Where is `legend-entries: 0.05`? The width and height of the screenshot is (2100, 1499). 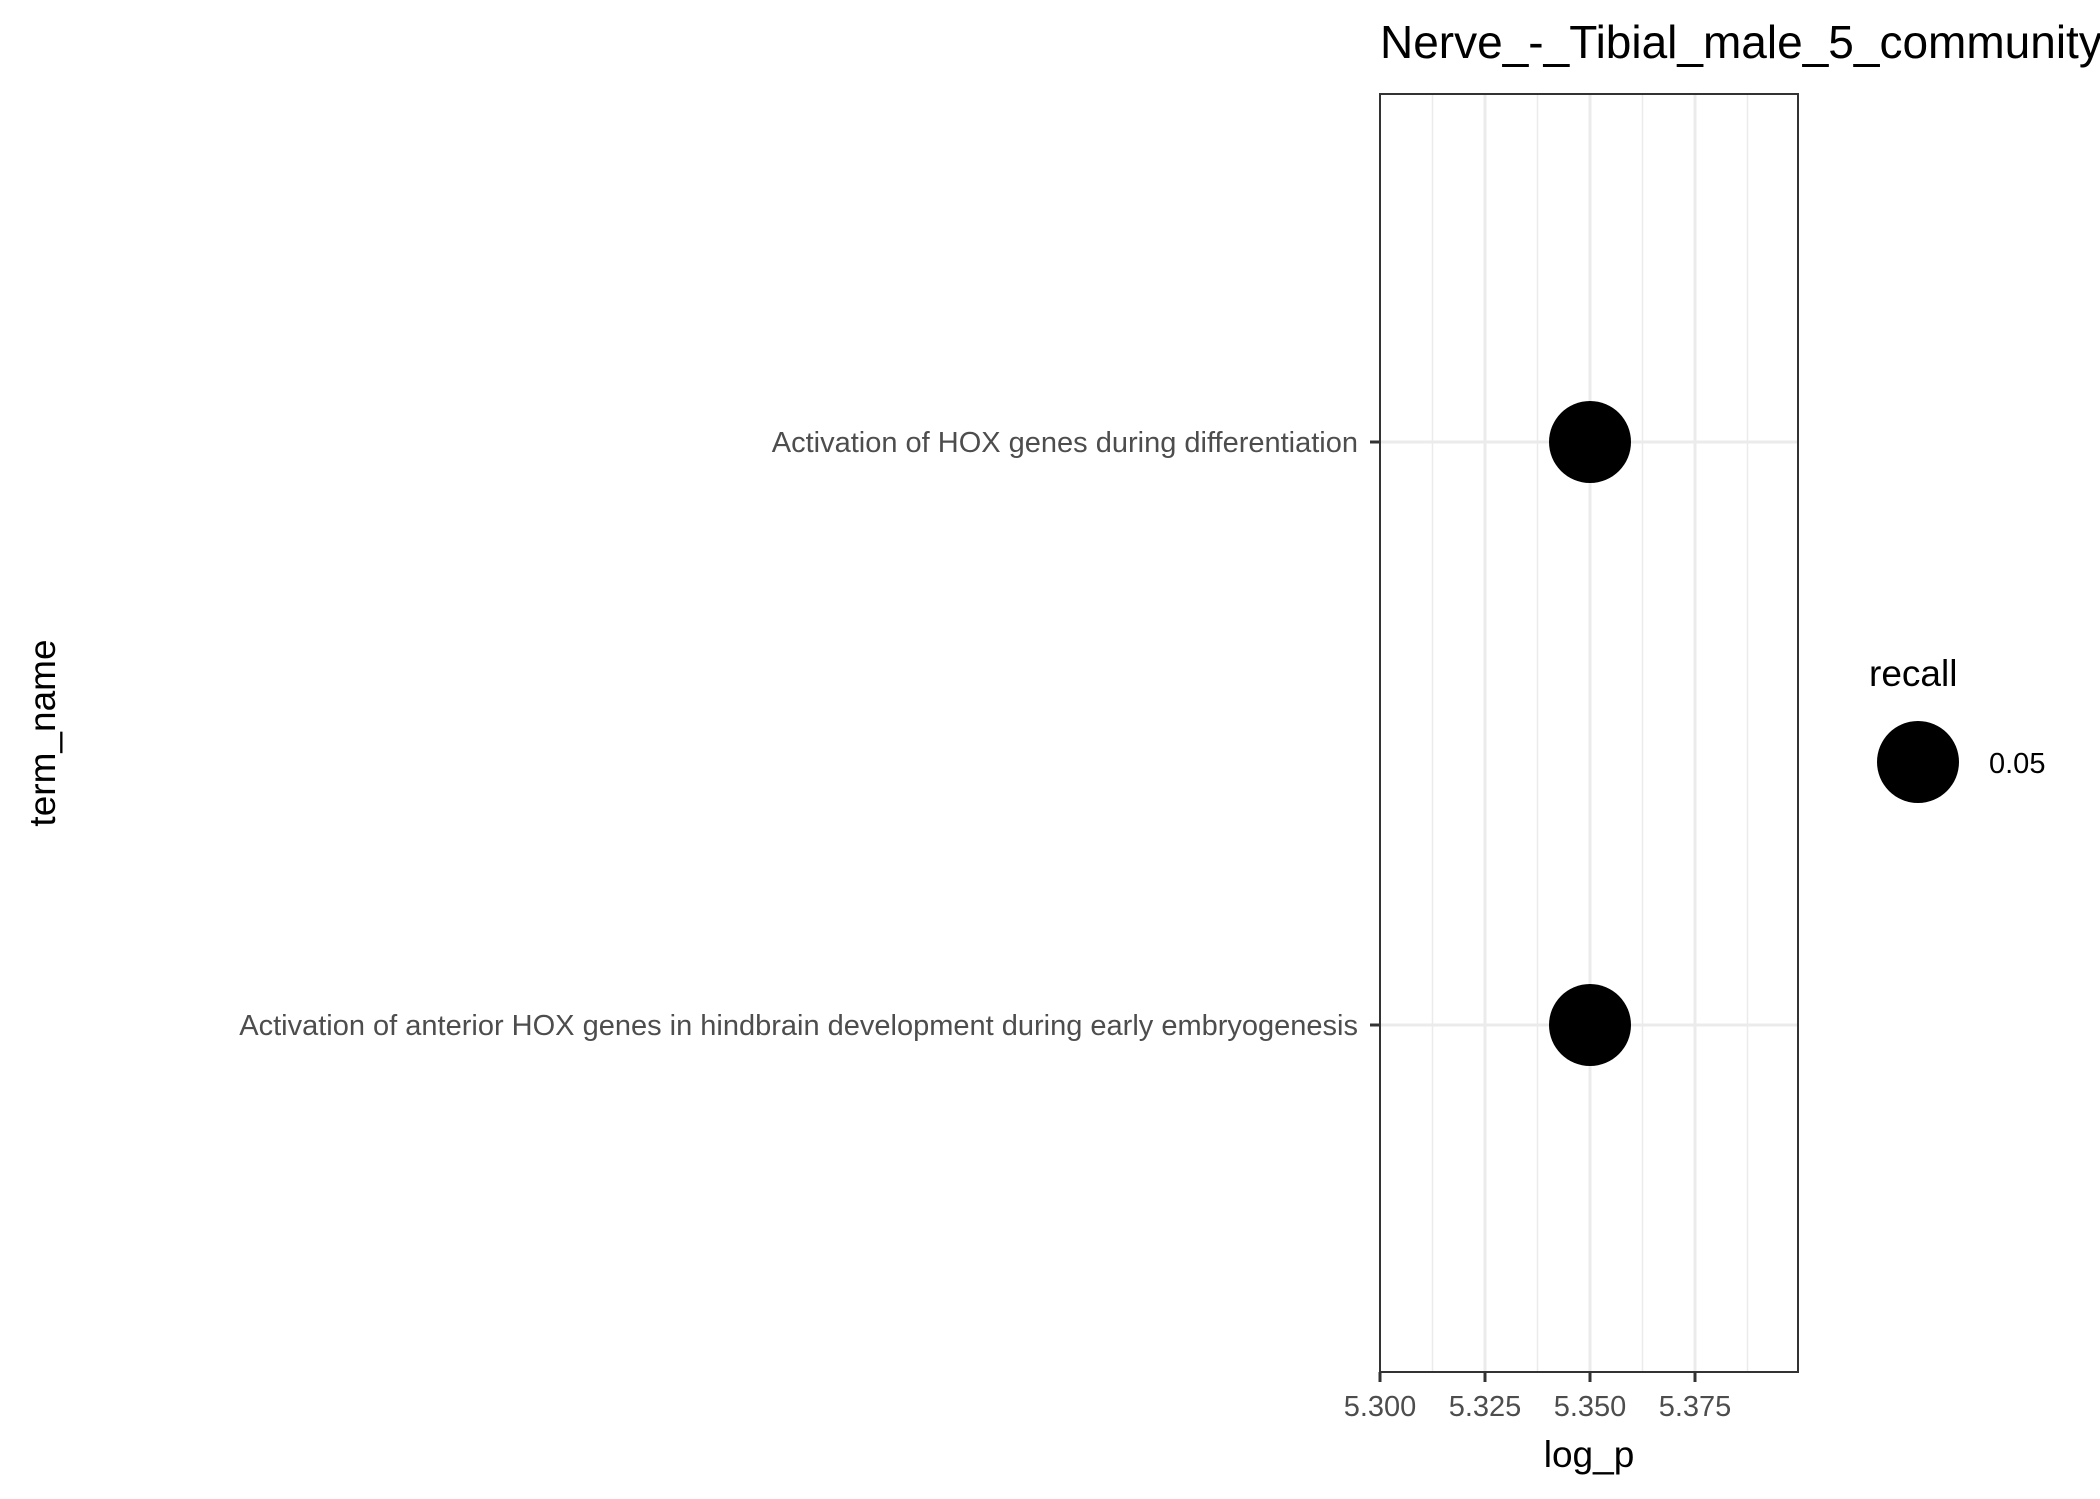
legend-entries: 0.05 is located at coordinates (1961, 762).